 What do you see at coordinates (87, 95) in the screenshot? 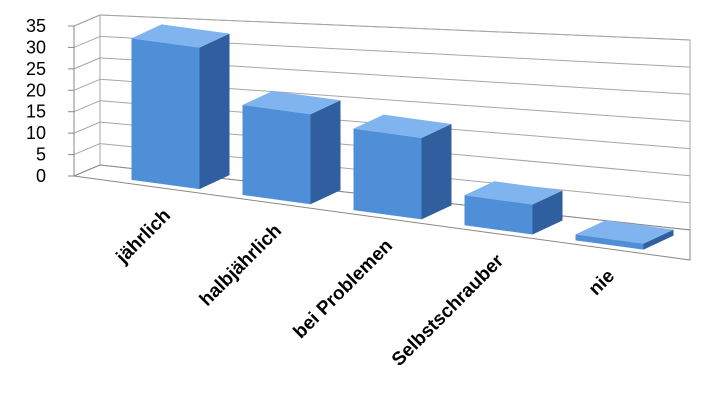
I see `side-wall` at bounding box center [87, 95].